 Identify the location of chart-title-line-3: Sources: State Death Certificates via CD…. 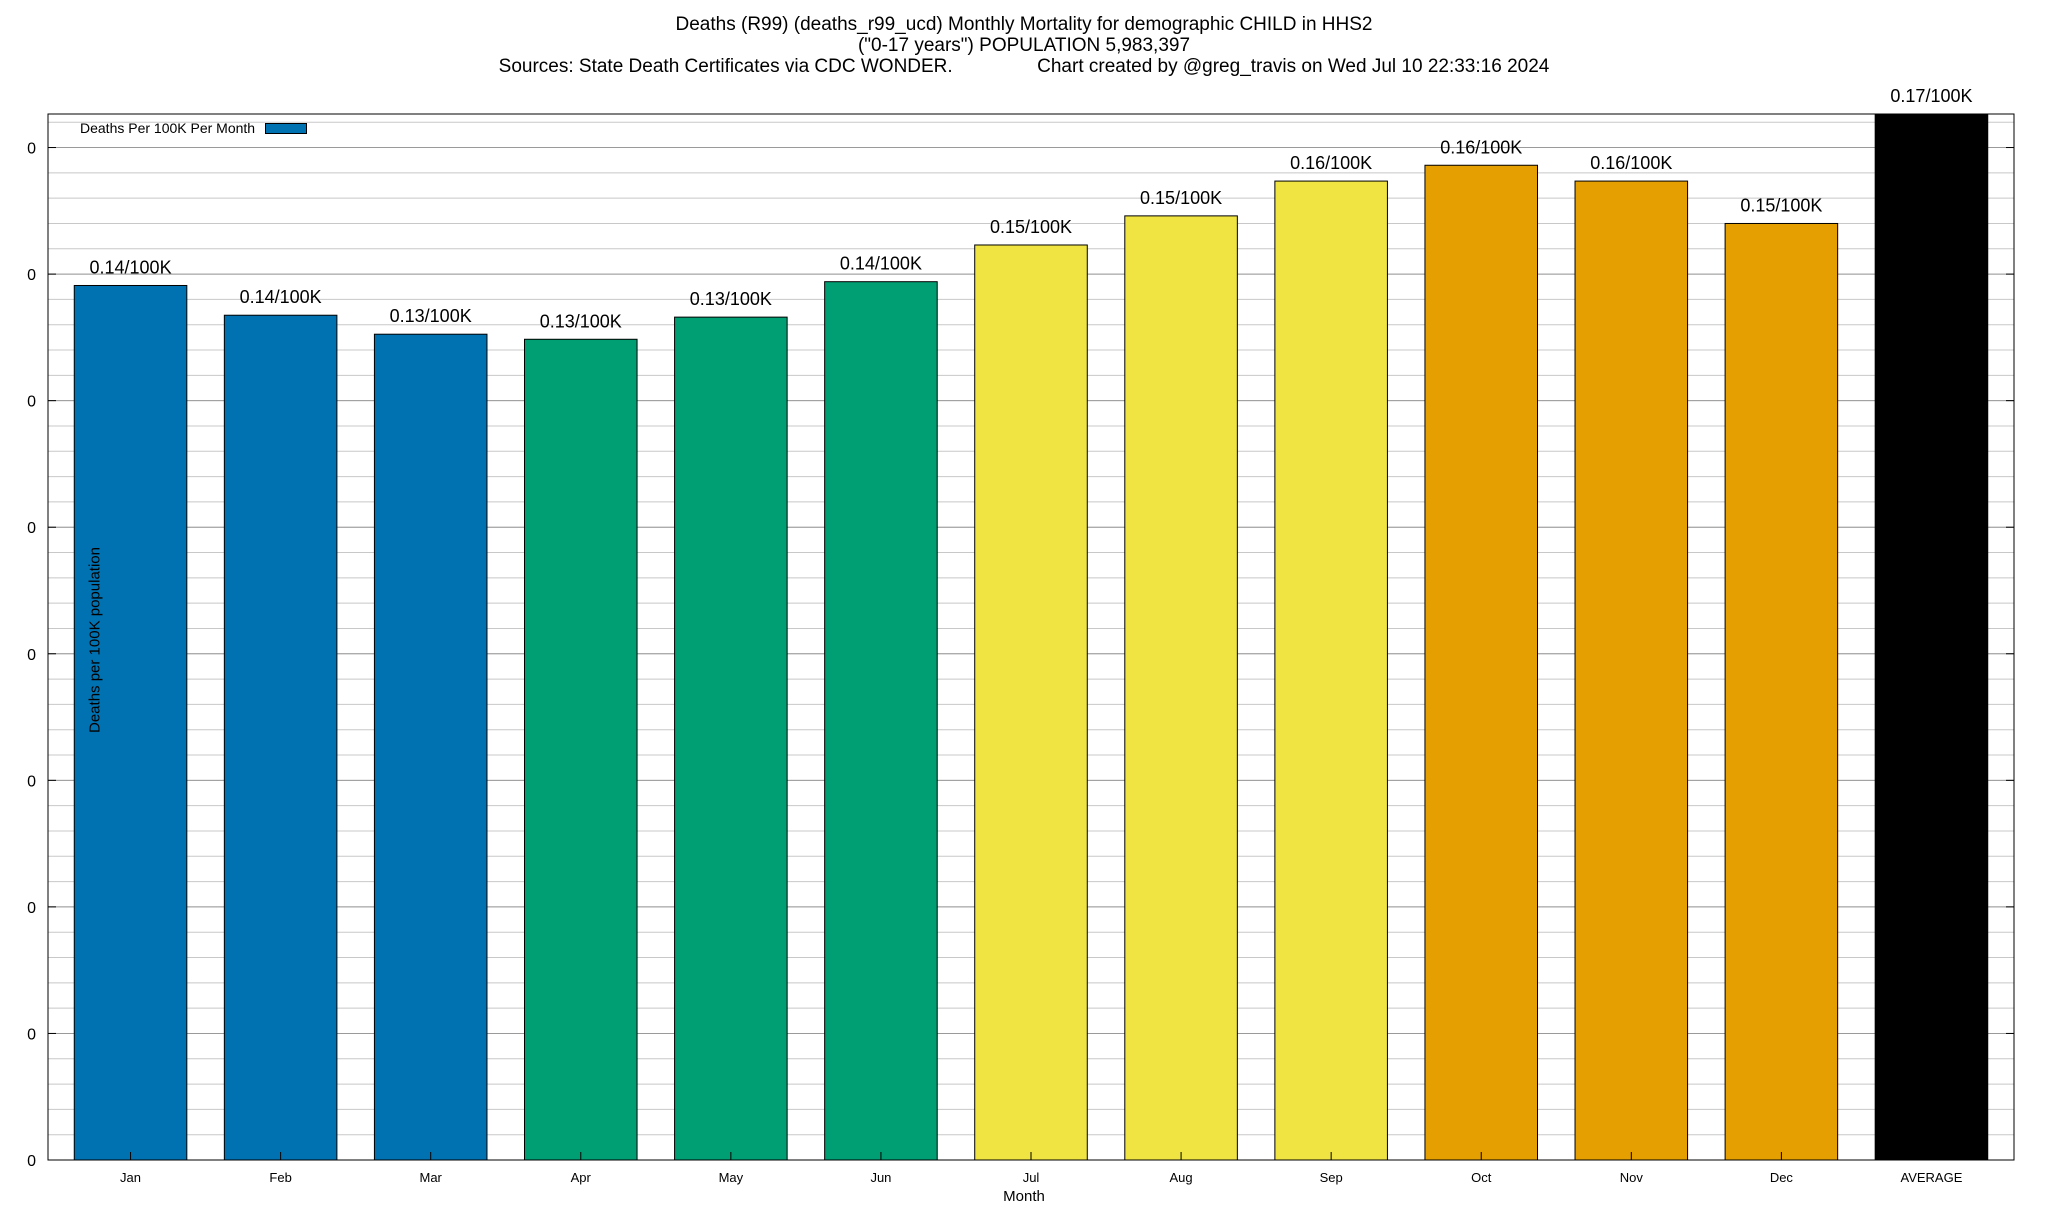
(1024, 66).